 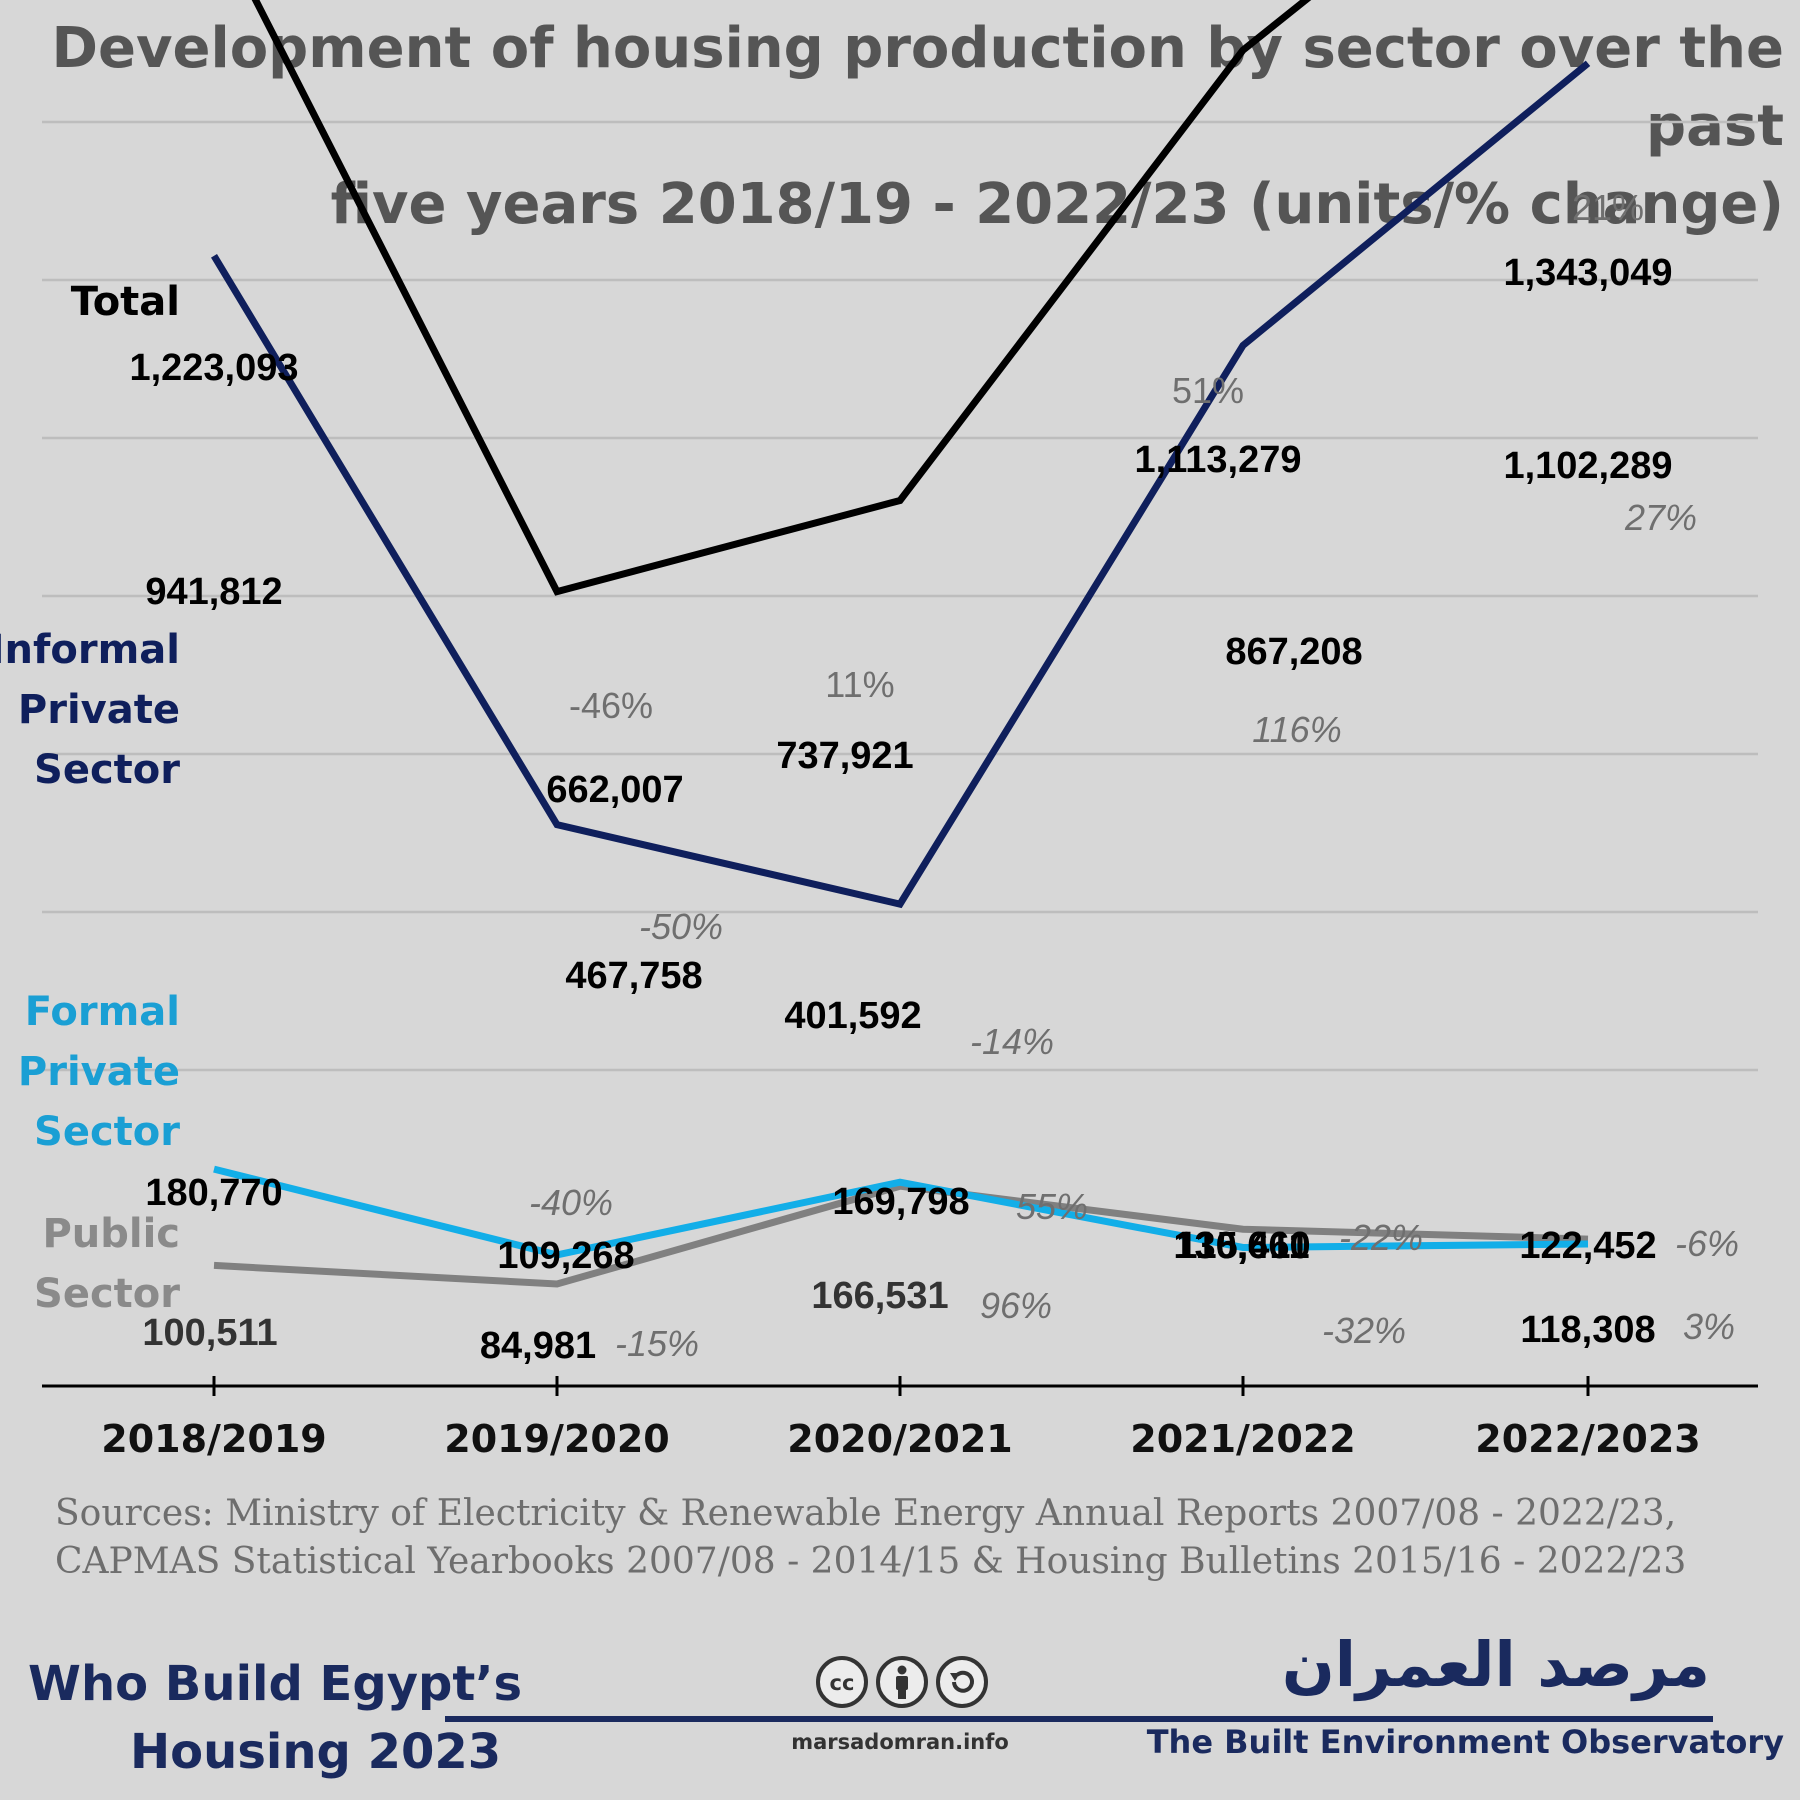 I want to click on pct-change-label-informal-1: -50%, so click(x=681, y=926).